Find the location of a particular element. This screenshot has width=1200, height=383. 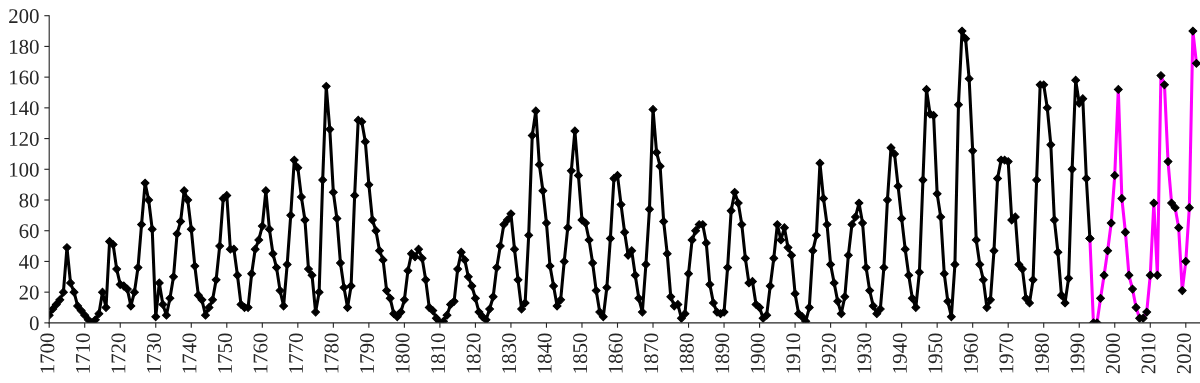

x-tick-label: 1840 is located at coordinates (544, 353).